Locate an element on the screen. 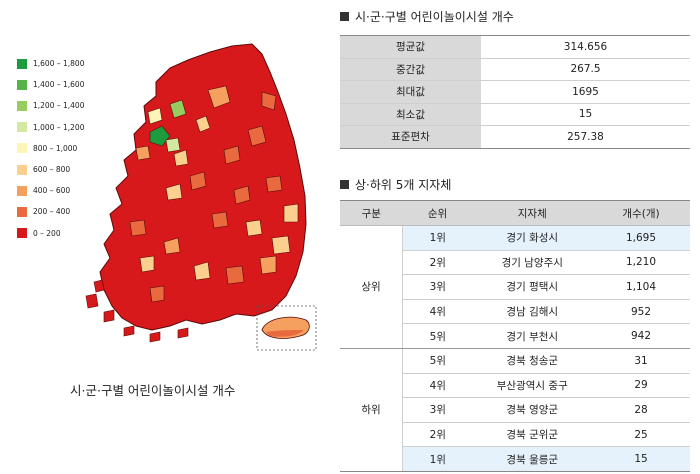  ranking-region: 경기 화성시 is located at coordinates (532, 238).